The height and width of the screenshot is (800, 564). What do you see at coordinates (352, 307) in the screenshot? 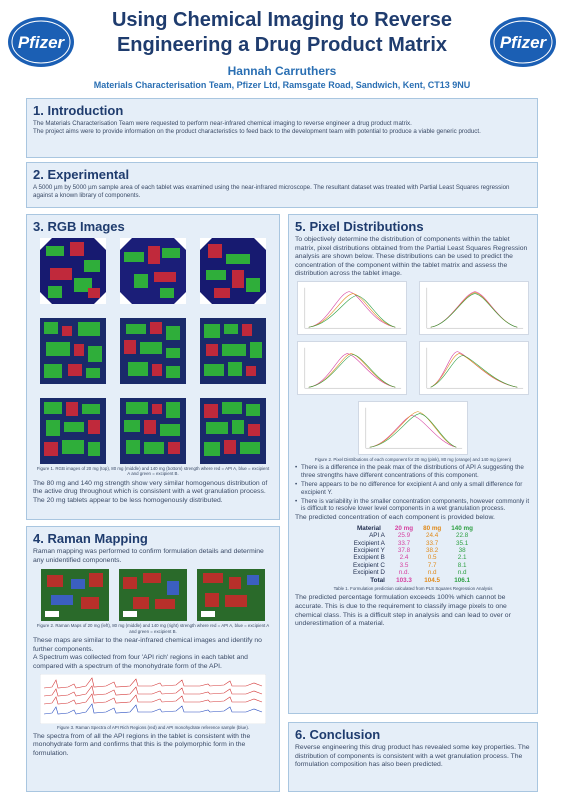
I see `pixel-distribution-chart-api-a` at bounding box center [352, 307].